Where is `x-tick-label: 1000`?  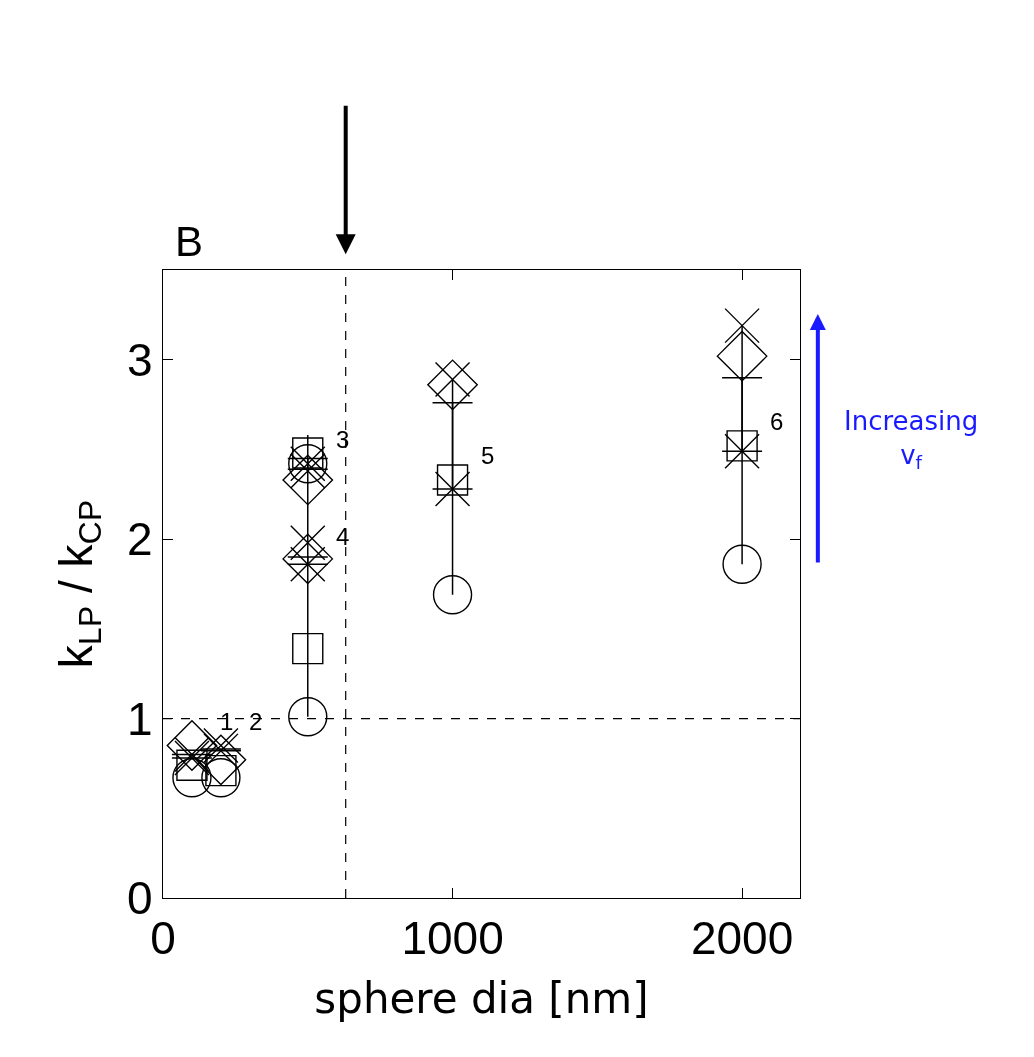
x-tick-label: 1000 is located at coordinates (452, 938).